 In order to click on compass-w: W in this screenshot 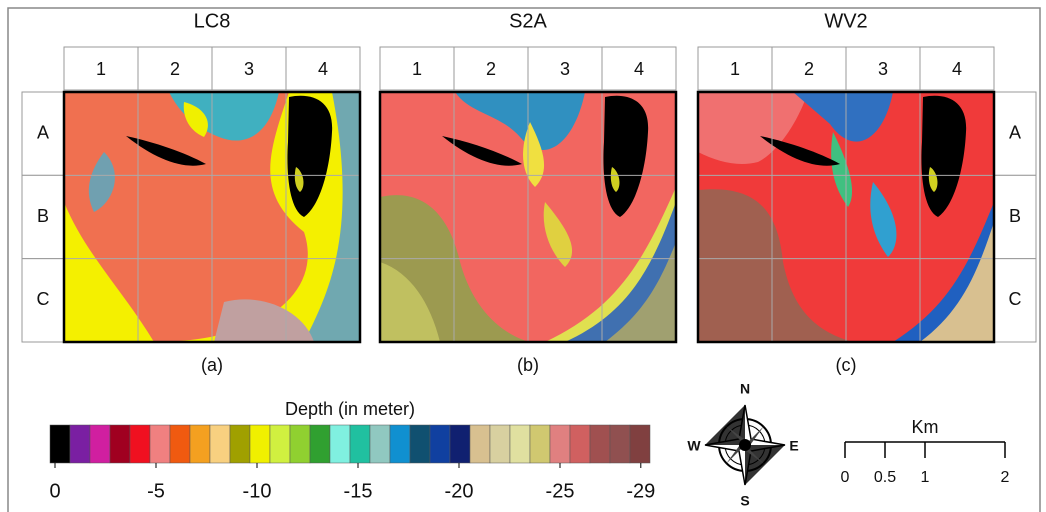, I will do `click(694, 446)`.